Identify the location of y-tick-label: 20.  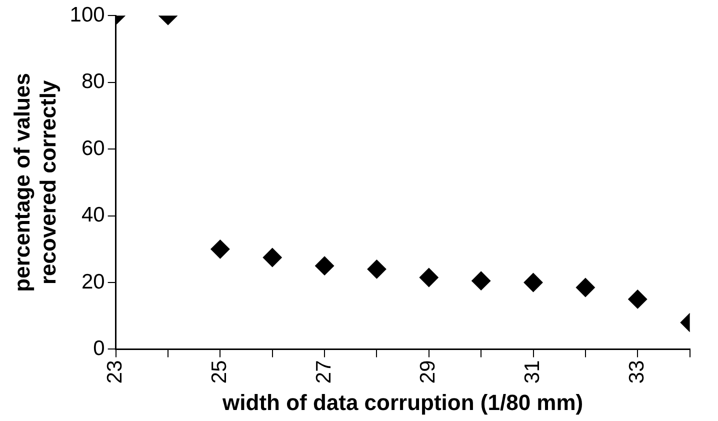
(93, 282).